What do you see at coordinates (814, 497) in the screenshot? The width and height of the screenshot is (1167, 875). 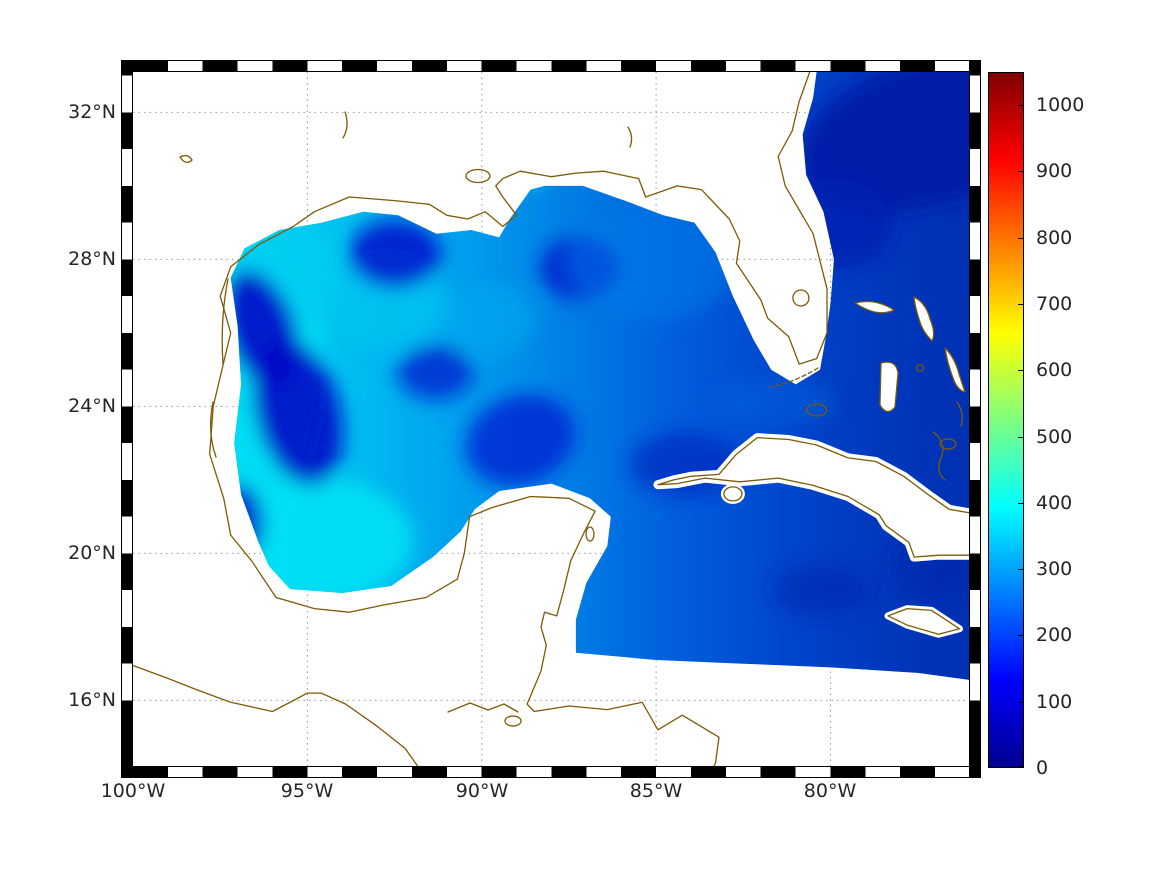 I see `cuba-coastline` at bounding box center [814, 497].